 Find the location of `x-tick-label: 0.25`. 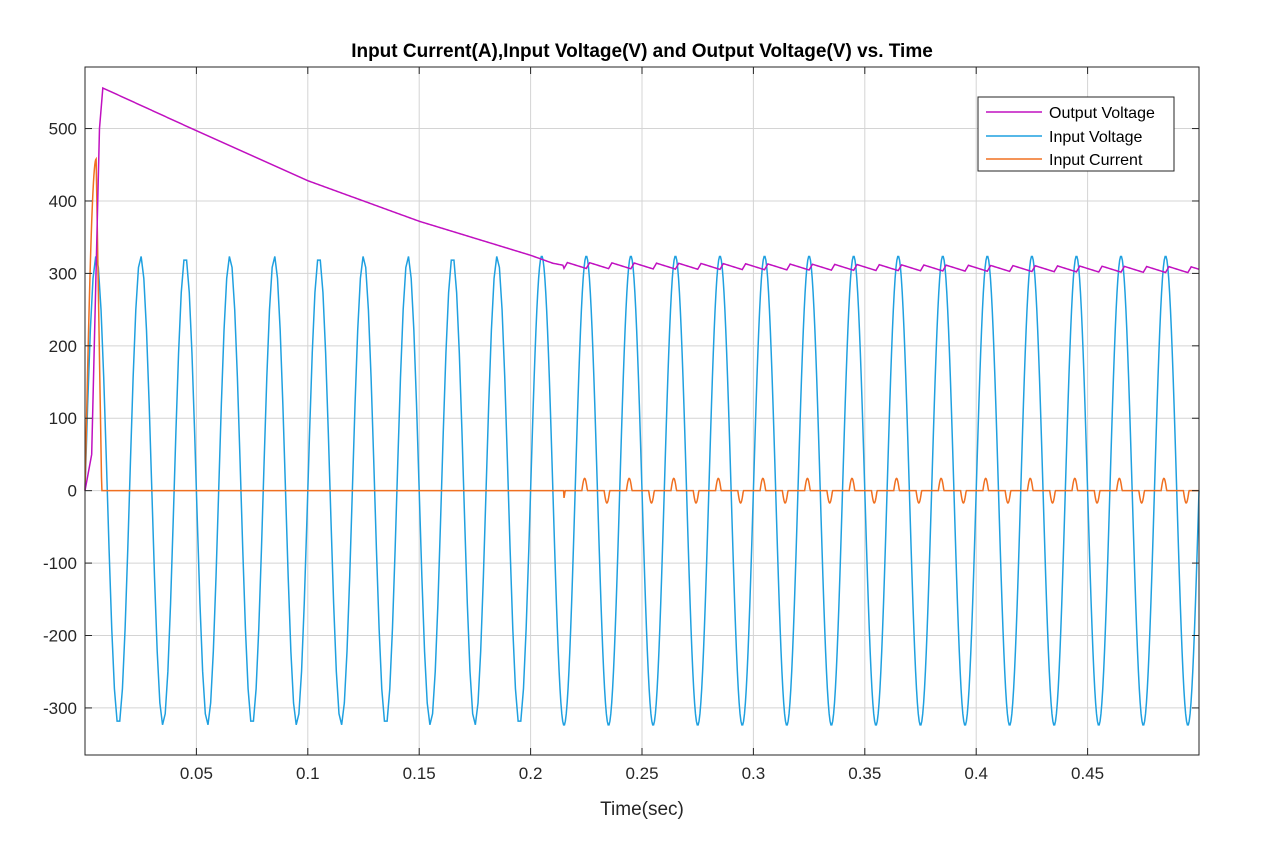

x-tick-label: 0.25 is located at coordinates (641, 773).